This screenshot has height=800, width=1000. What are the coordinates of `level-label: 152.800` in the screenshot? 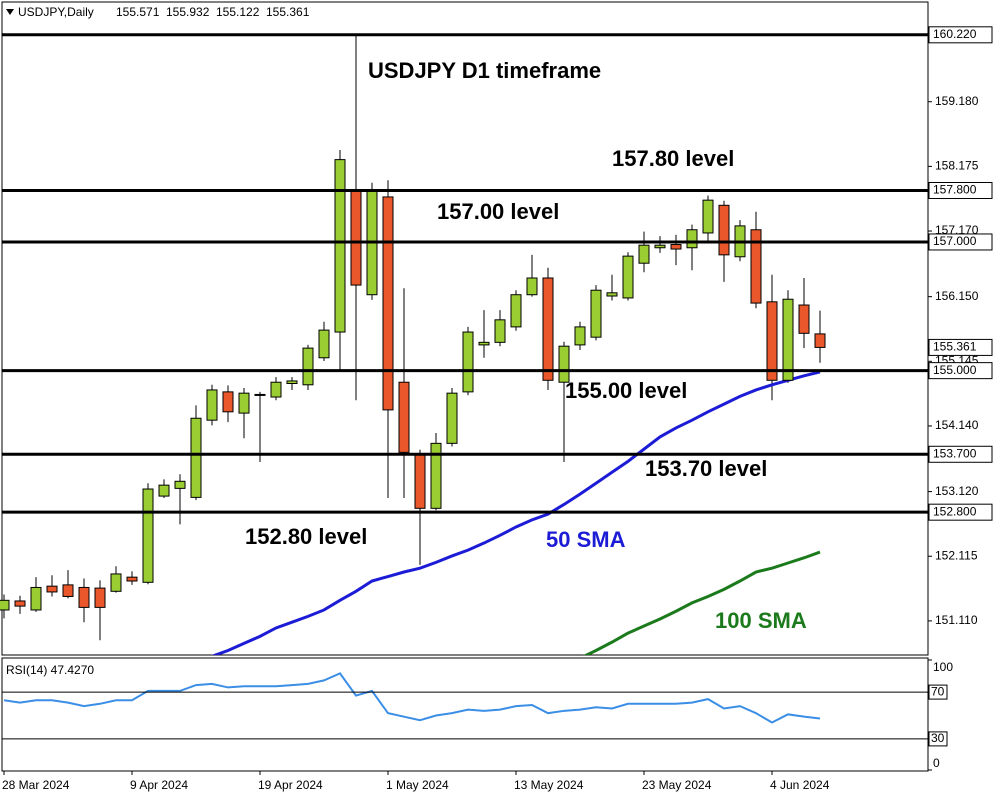 It's located at (955, 511).